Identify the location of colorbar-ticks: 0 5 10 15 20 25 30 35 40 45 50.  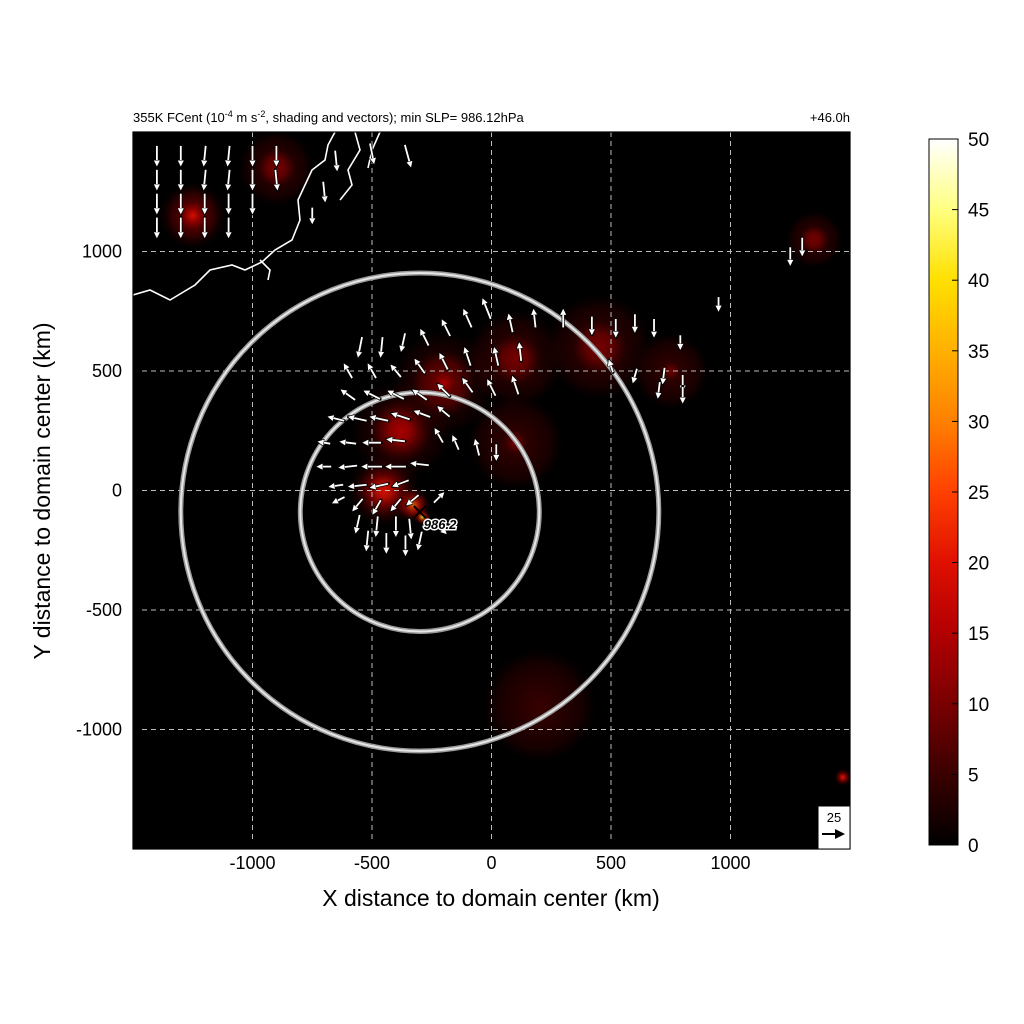
(970, 493).